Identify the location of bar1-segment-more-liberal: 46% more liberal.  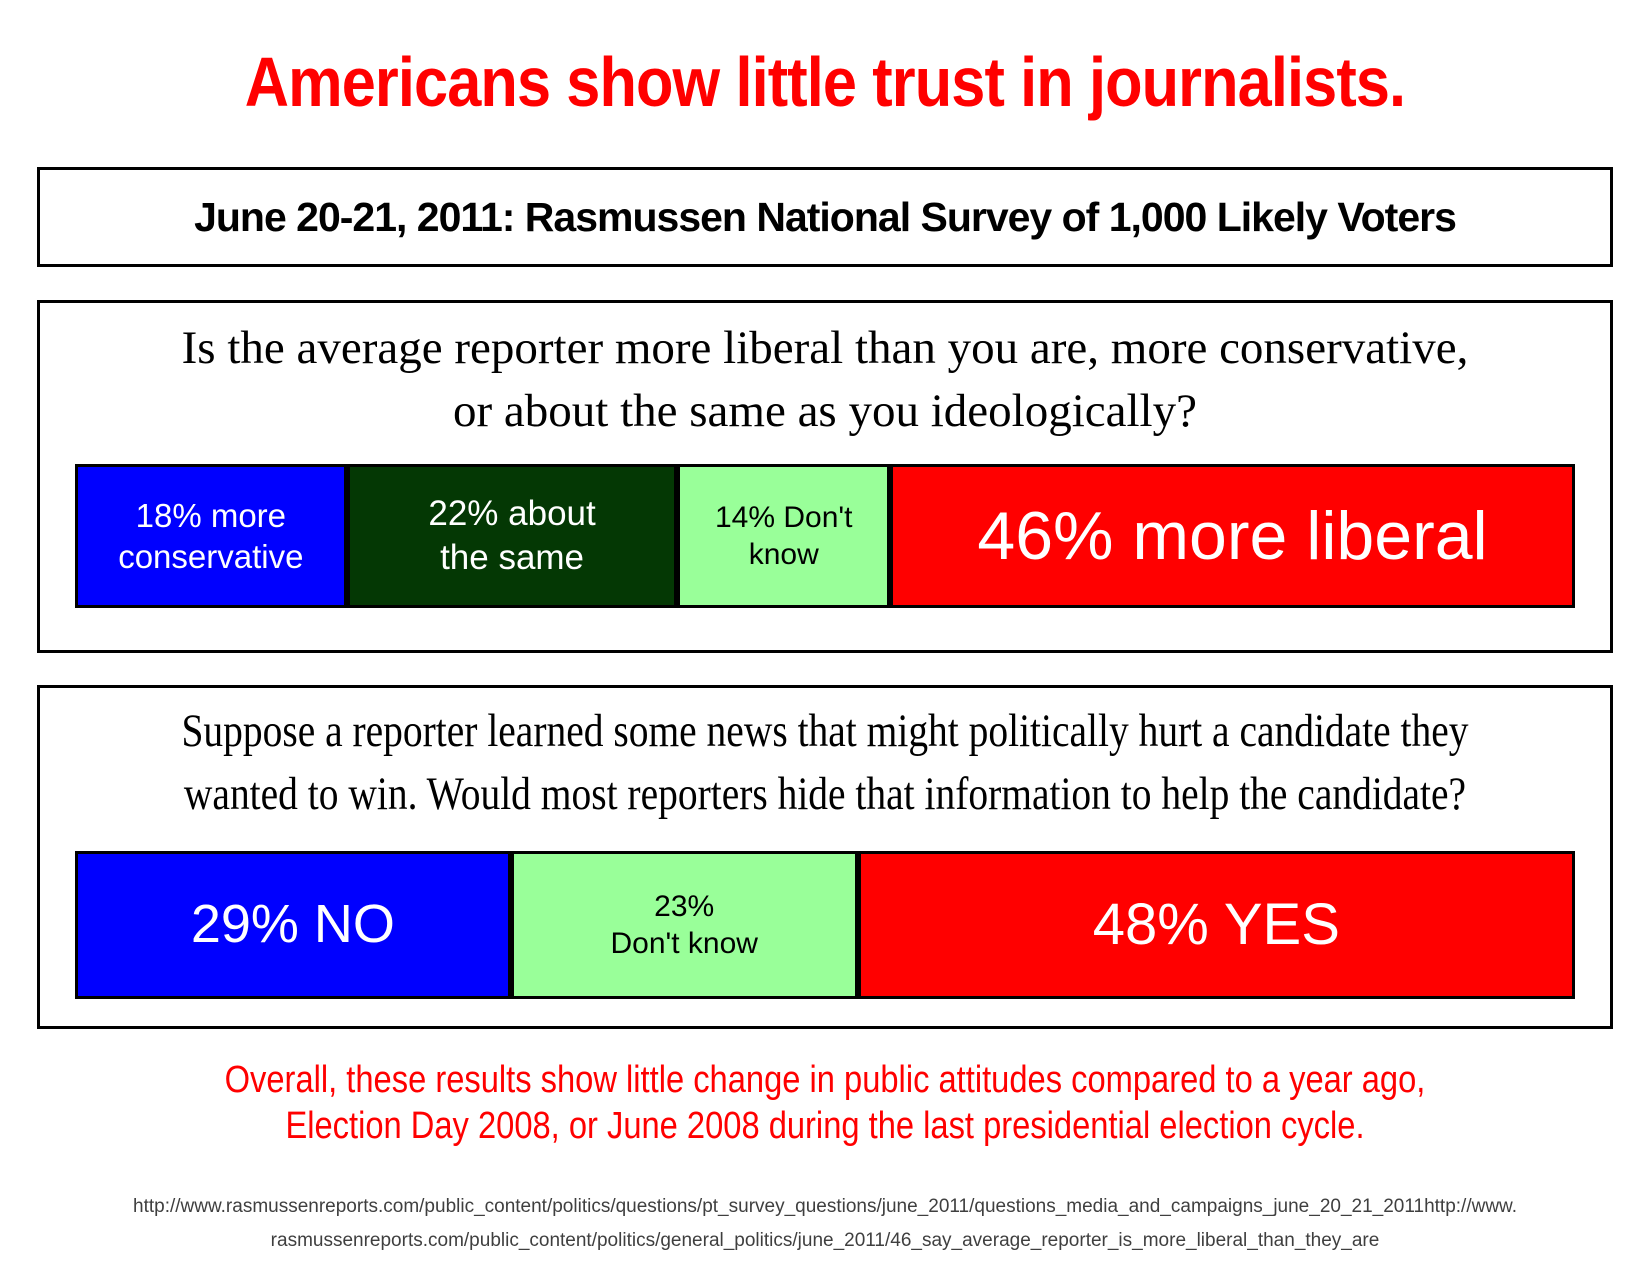
(1232, 536).